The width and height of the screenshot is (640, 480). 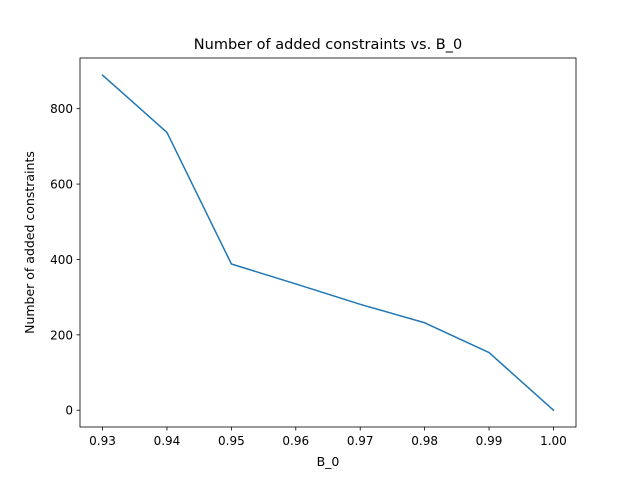 What do you see at coordinates (328, 461) in the screenshot?
I see `x-axis-label: B_0` at bounding box center [328, 461].